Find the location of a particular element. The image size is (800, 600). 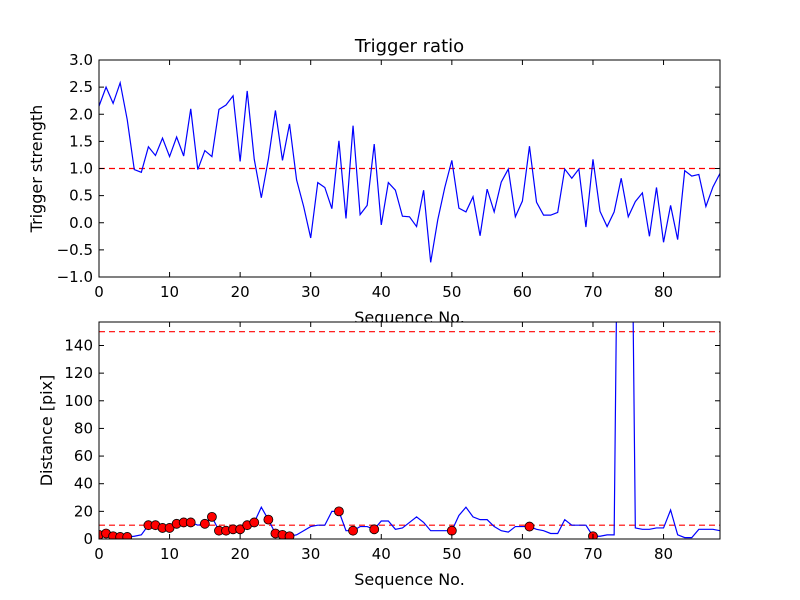

trigger-xtick-label: 40 is located at coordinates (381, 292).